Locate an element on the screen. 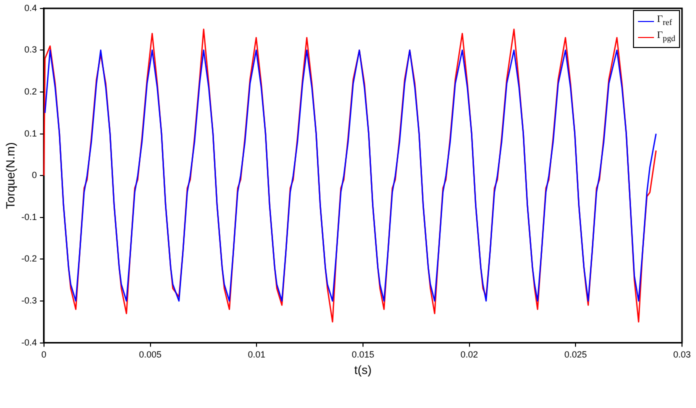  y-axis-title: Torque(N.m) is located at coordinates (11, 175).